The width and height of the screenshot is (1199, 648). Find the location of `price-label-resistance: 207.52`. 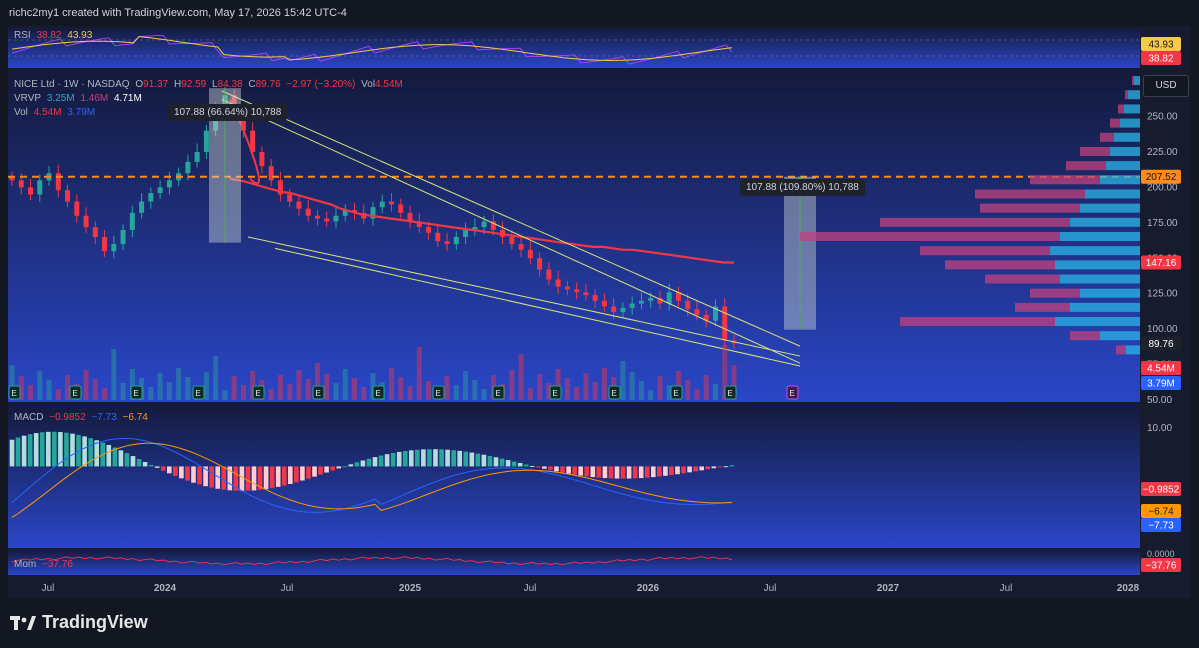

price-label-resistance: 207.52 is located at coordinates (1161, 177).